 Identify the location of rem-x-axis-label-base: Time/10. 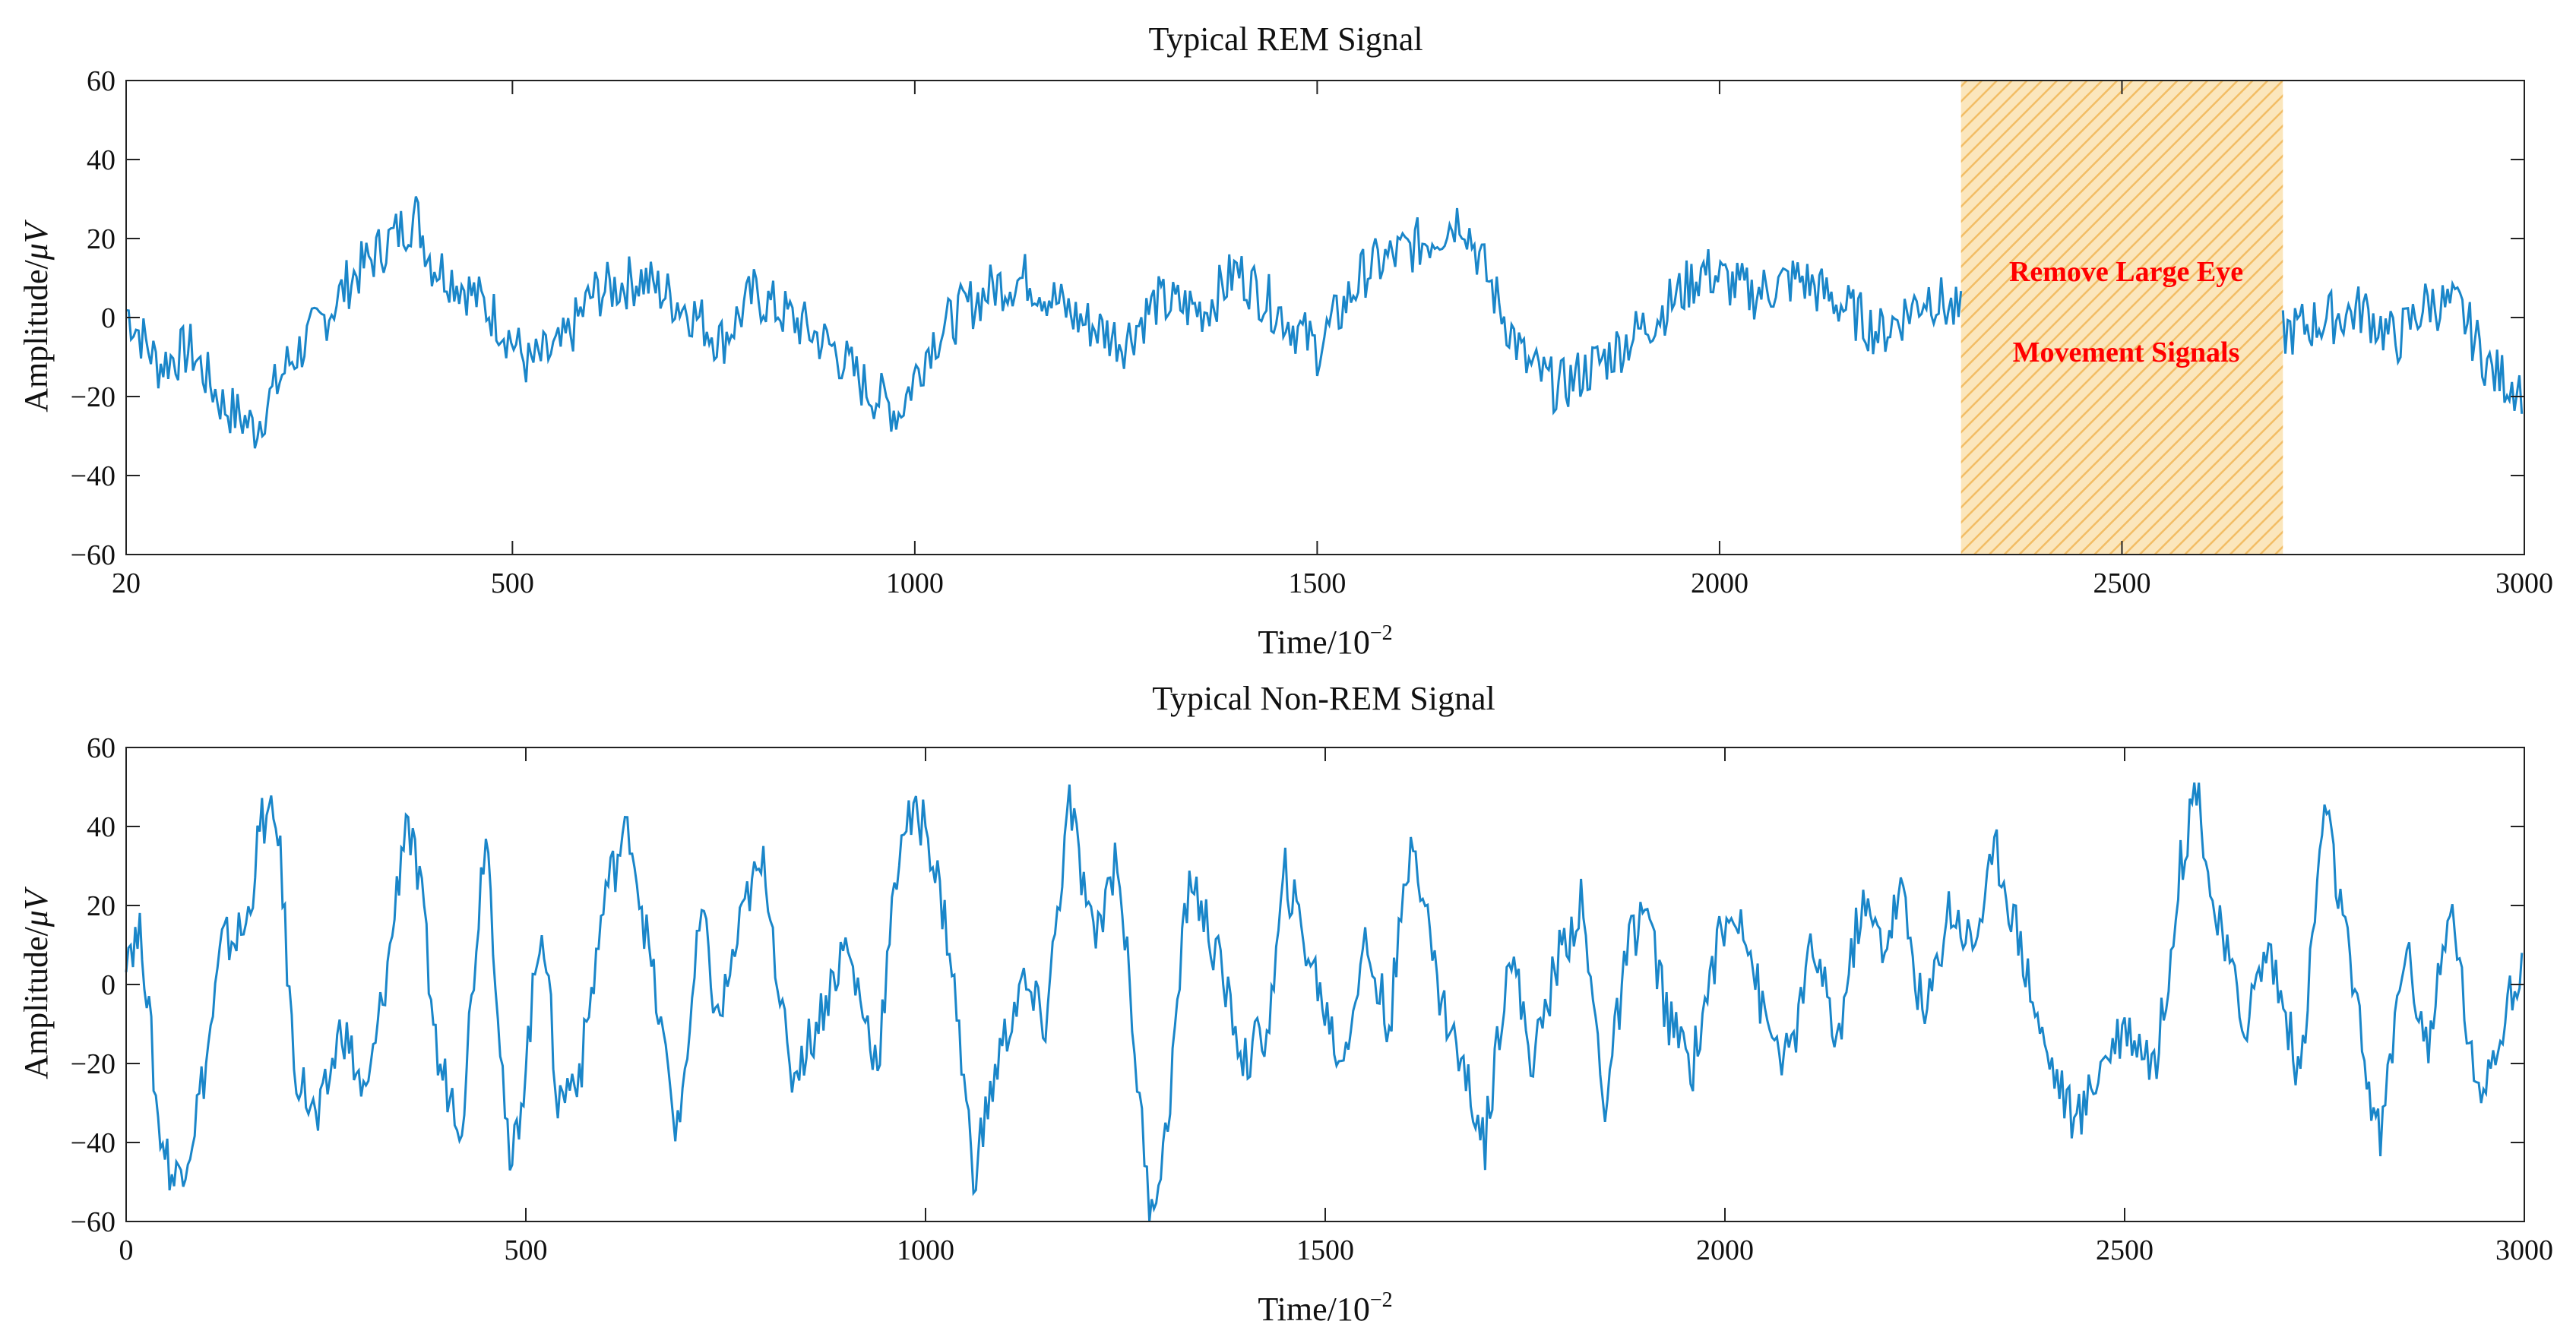
(1314, 642).